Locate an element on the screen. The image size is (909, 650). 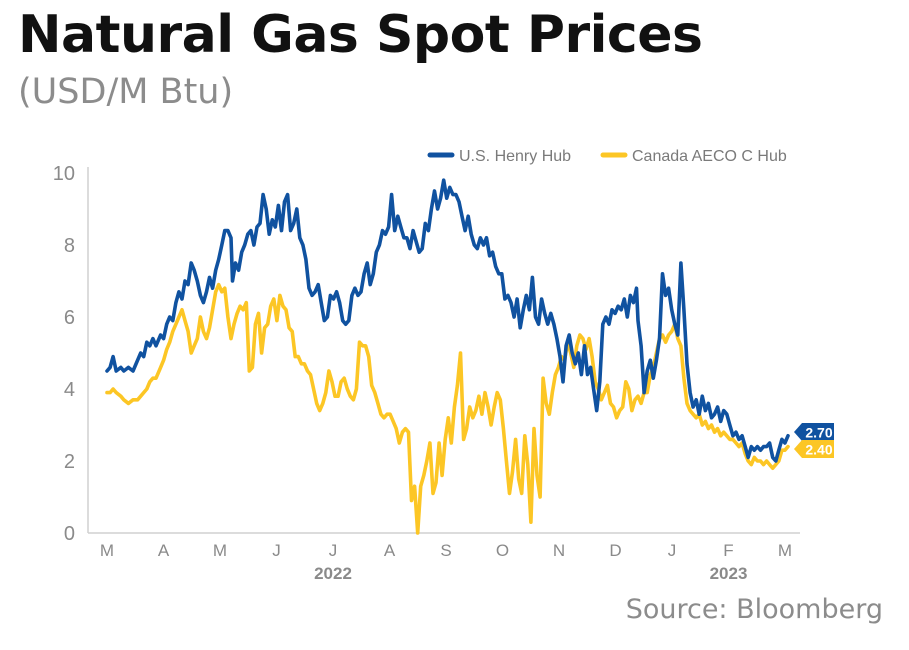
x-tick-label: D is located at coordinates (615, 550).